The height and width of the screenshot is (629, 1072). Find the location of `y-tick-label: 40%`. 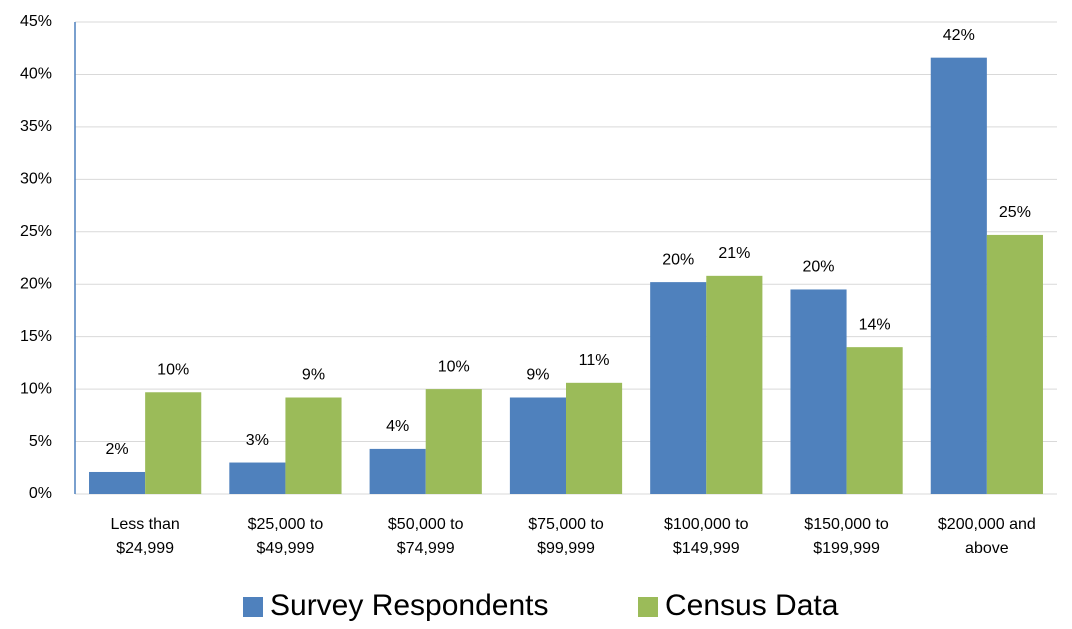

y-tick-label: 40% is located at coordinates (36, 74).